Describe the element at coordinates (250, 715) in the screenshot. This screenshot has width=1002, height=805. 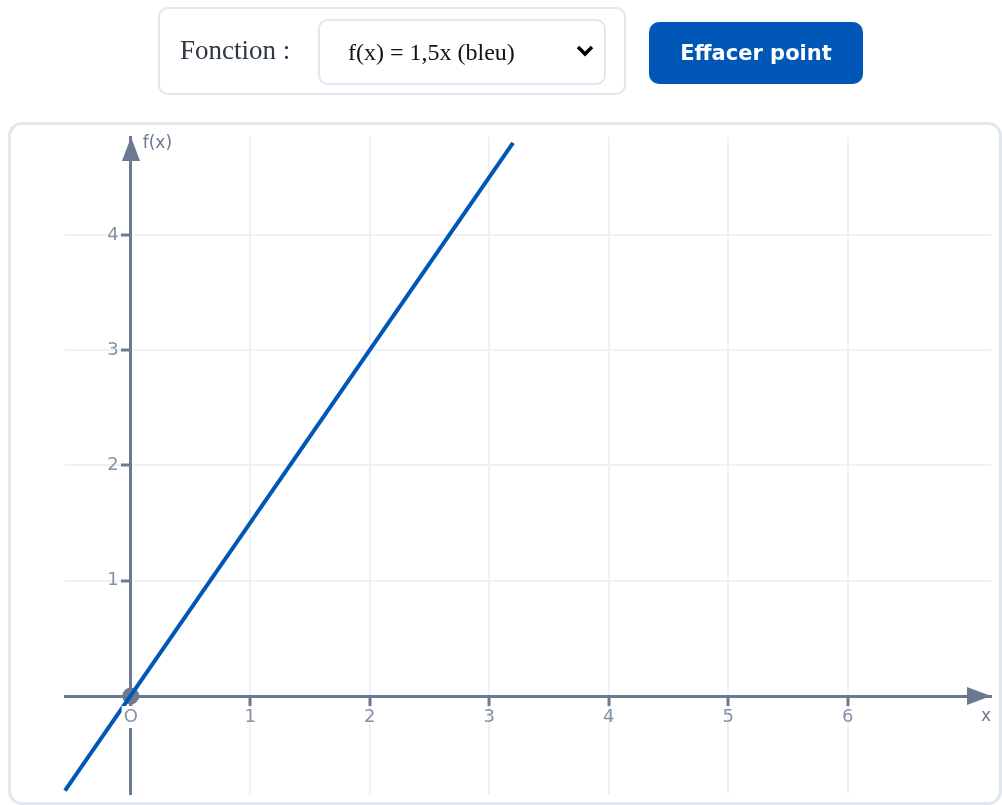
I see `x-tick-label: 1` at that location.